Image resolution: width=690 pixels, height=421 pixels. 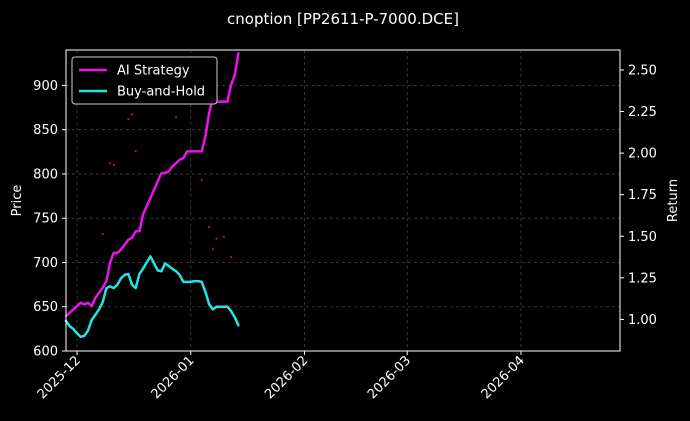 I want to click on right-tick-label: 1.50, so click(x=642, y=237).